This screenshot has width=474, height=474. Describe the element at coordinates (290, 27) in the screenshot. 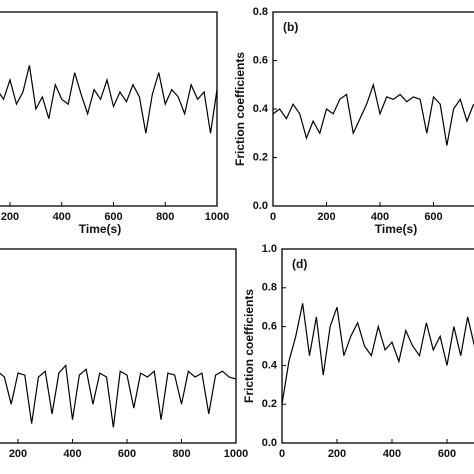

I see `panel-label: (b)` at that location.